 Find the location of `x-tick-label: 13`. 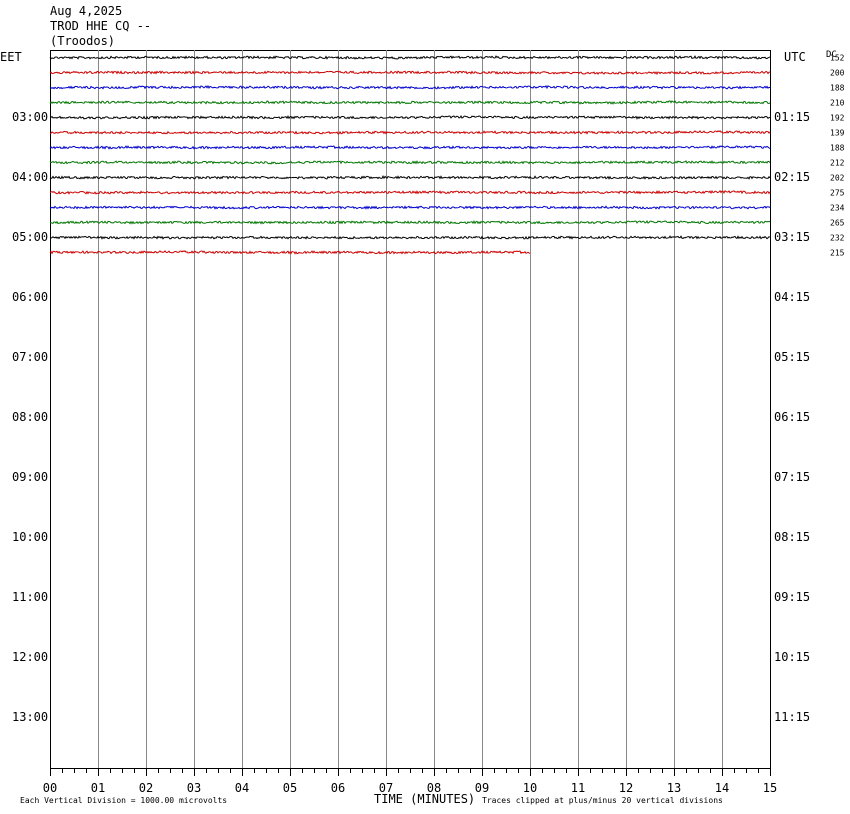

x-tick-label: 13 is located at coordinates (674, 788).